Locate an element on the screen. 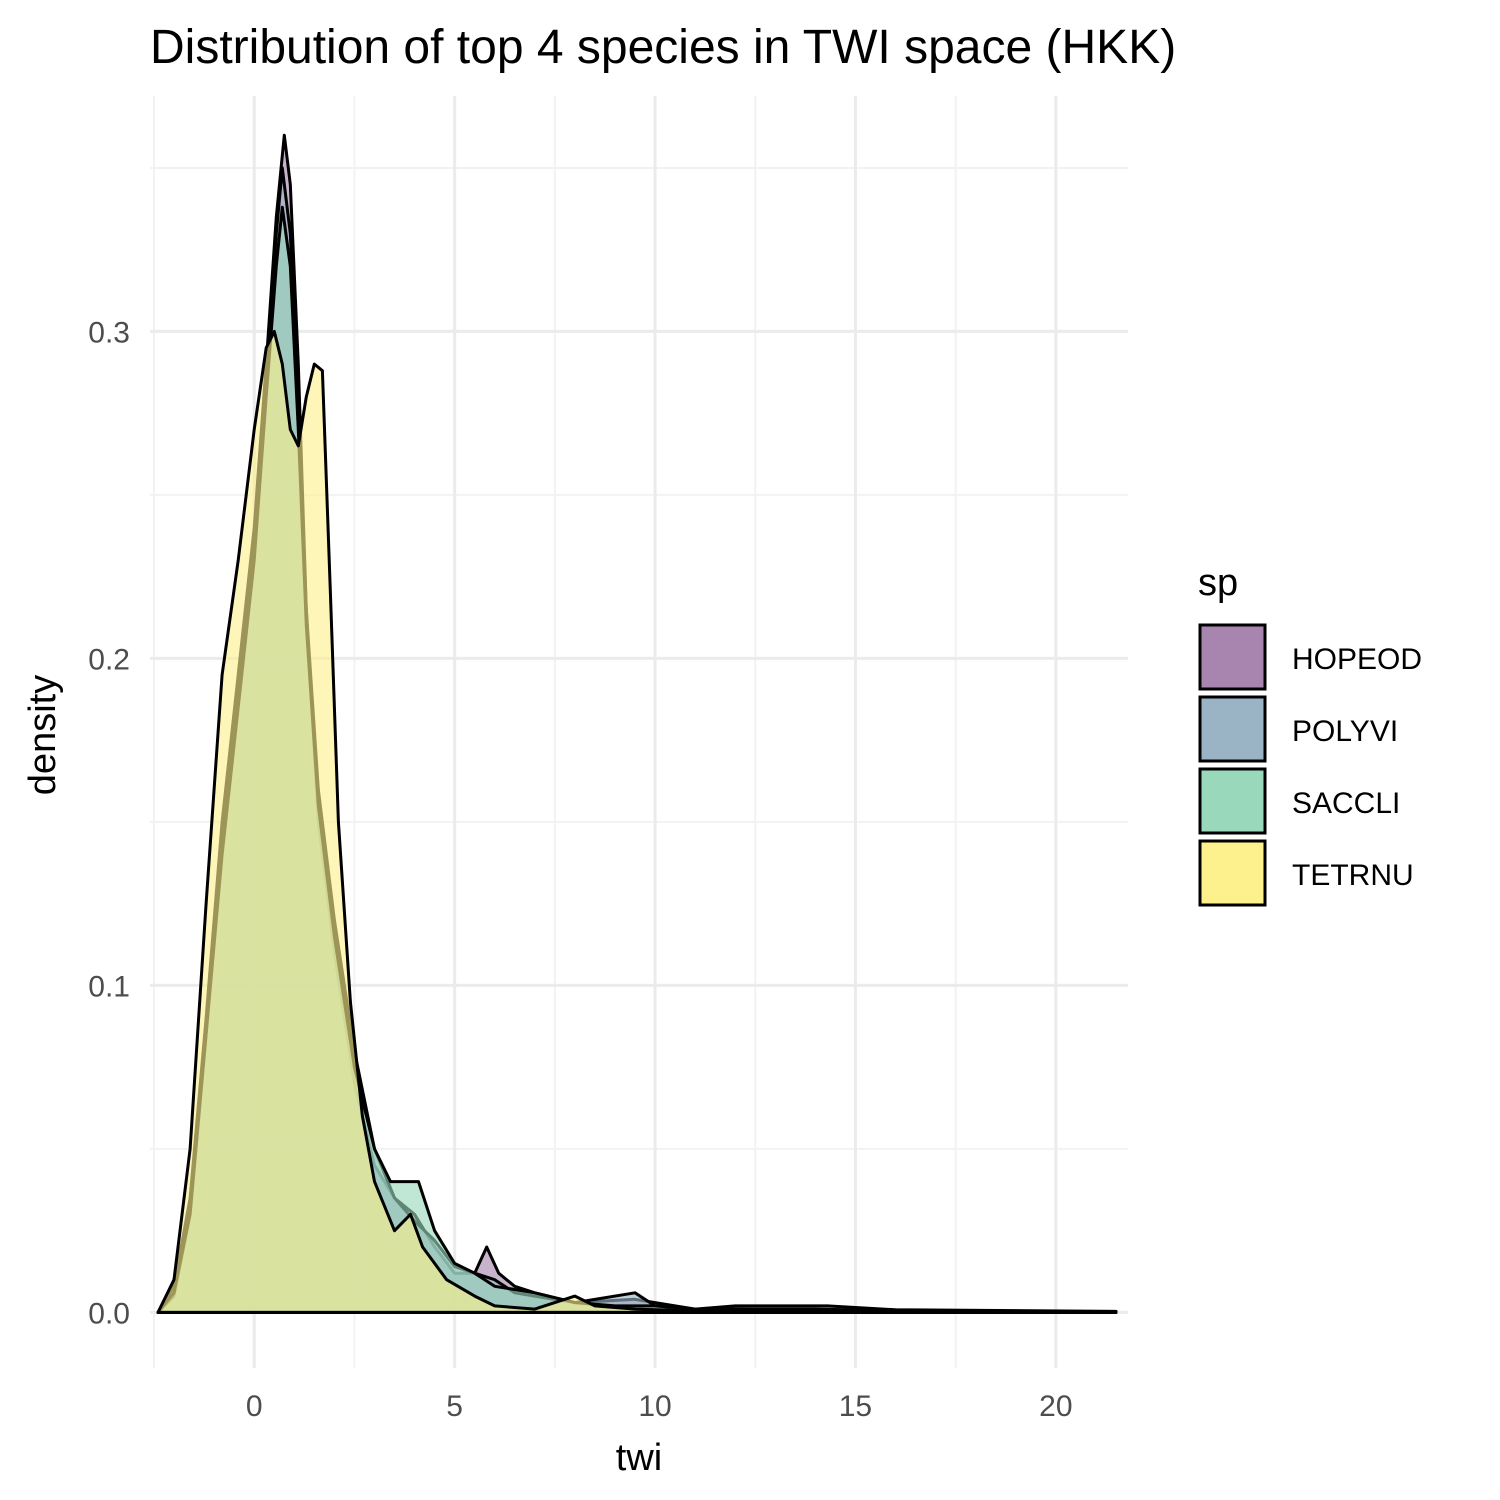  legend-label-tetrnu: TETRNU is located at coordinates (1353, 875).